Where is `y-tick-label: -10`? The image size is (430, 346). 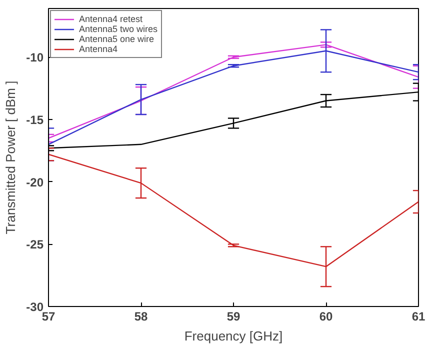
y-tick-label: -10 is located at coordinates (35, 57).